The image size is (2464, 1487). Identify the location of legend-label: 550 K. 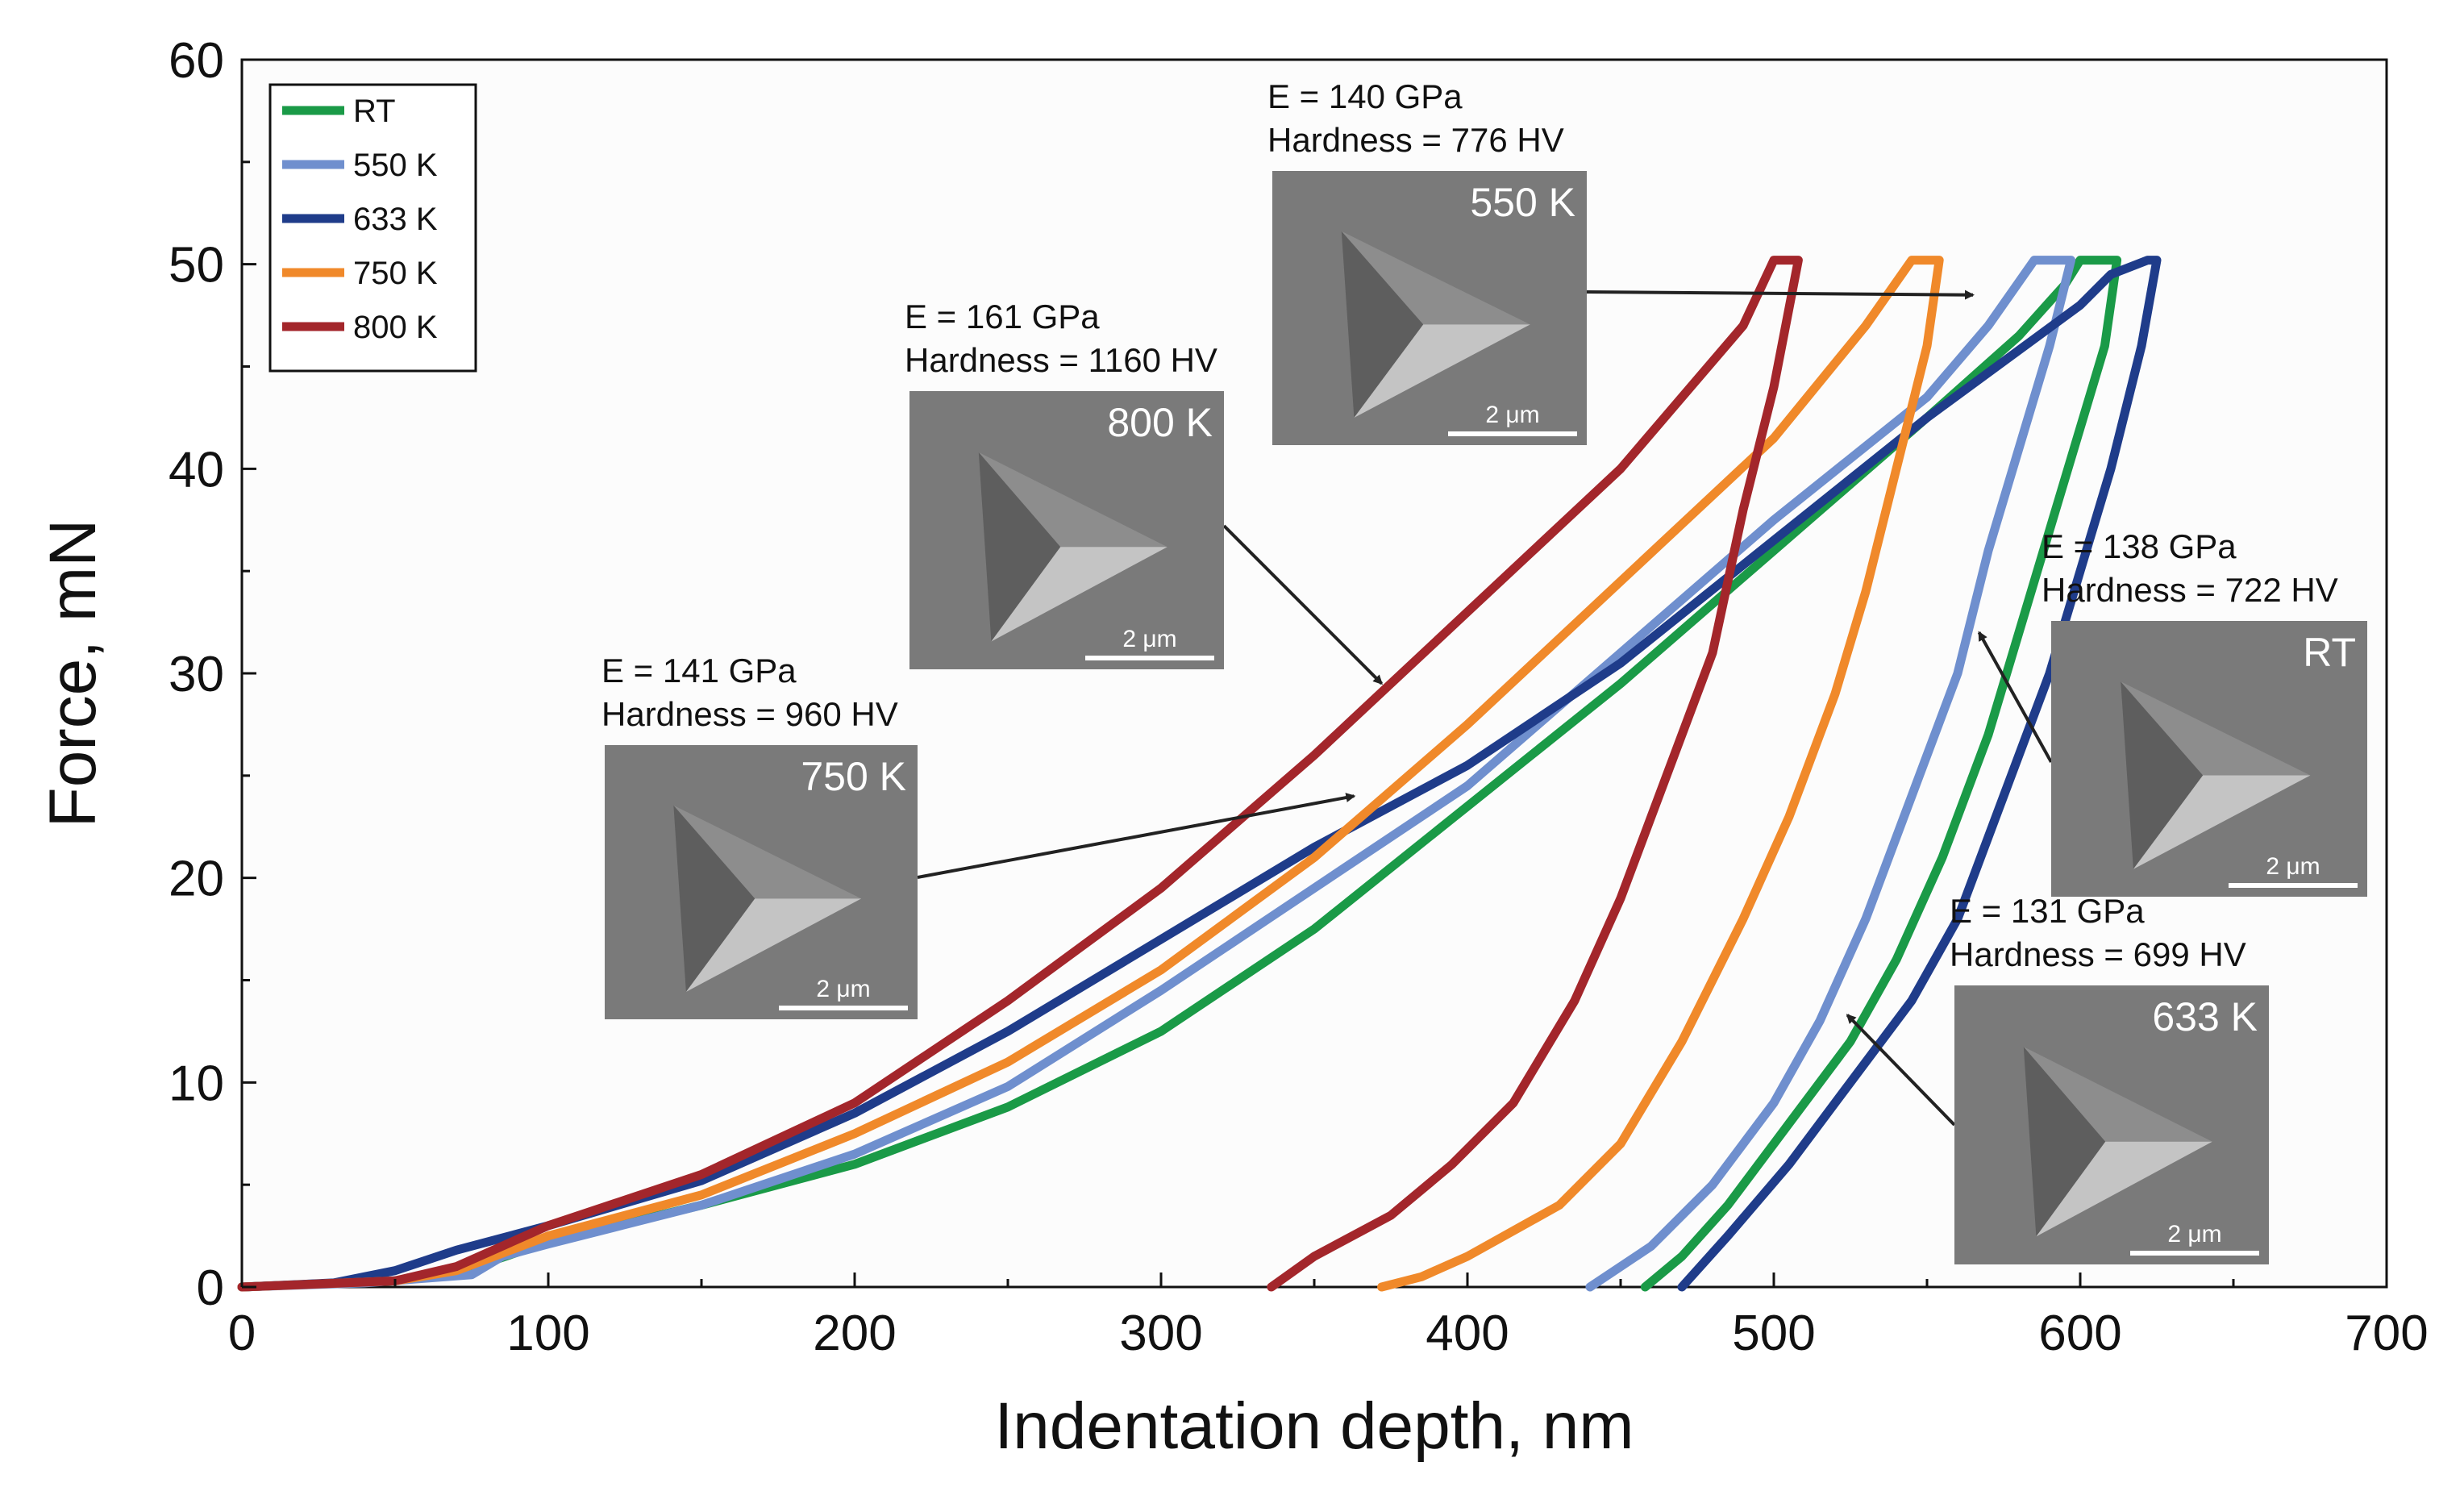
(395, 166).